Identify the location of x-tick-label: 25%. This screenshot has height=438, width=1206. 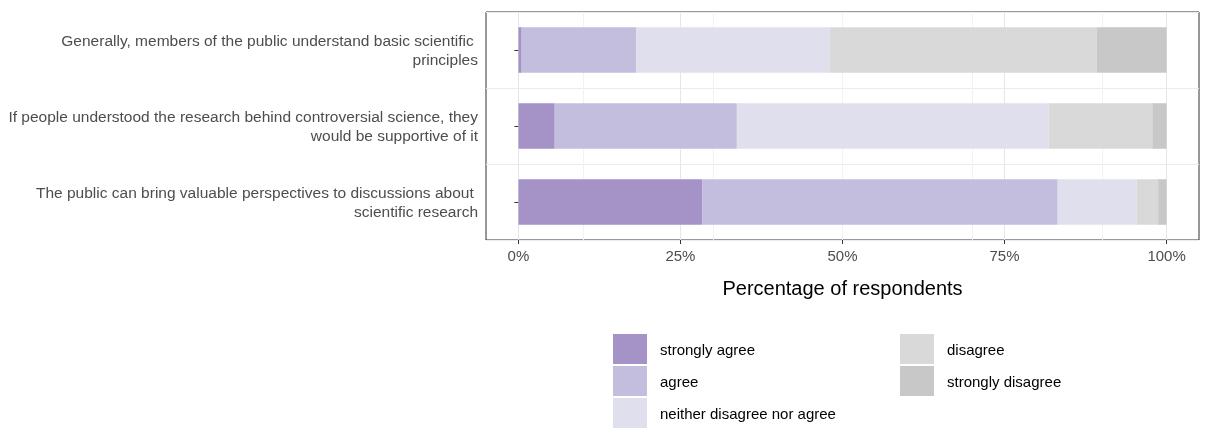
(680, 255).